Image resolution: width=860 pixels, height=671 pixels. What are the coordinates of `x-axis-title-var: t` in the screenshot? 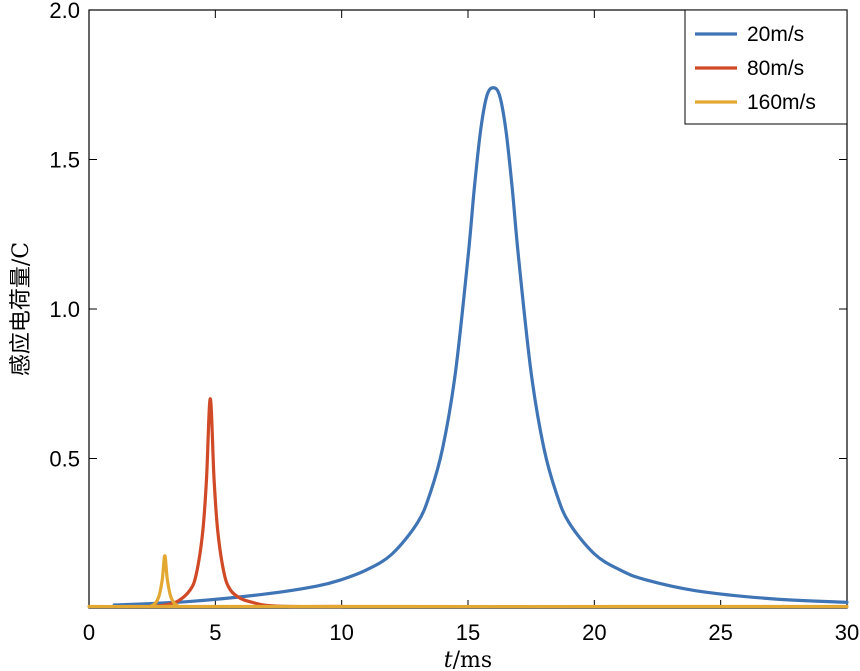 It's located at (448, 659).